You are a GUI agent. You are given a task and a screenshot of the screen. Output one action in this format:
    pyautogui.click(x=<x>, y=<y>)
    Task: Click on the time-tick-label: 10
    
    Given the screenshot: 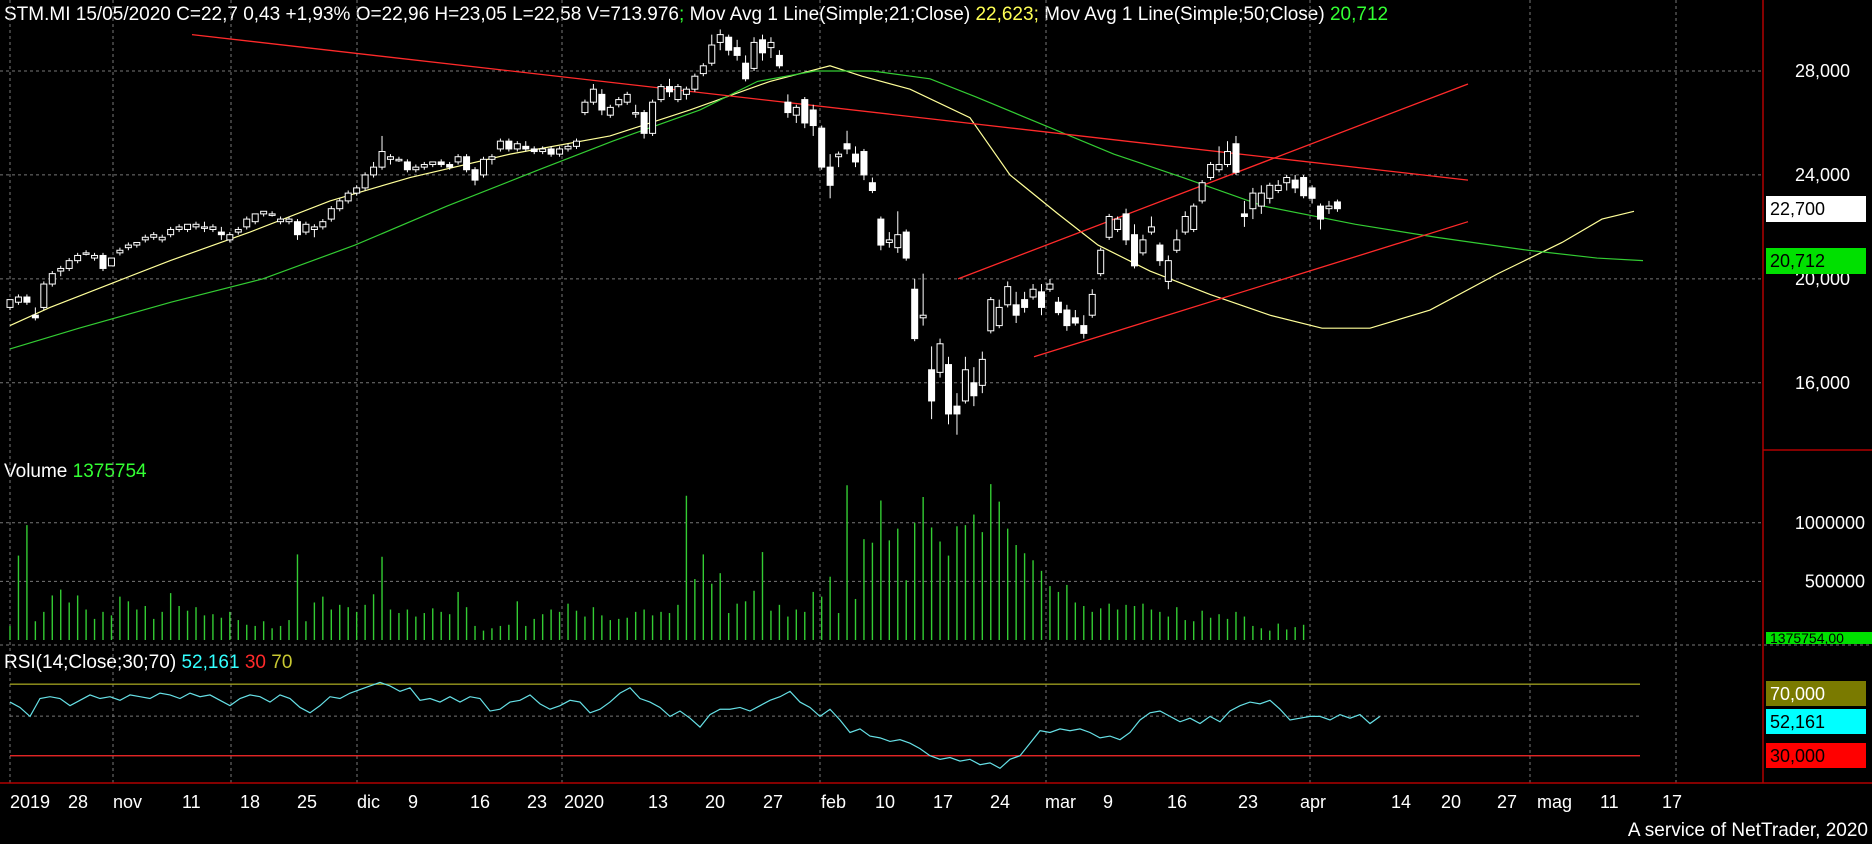 What is the action you would take?
    pyautogui.click(x=885, y=802)
    